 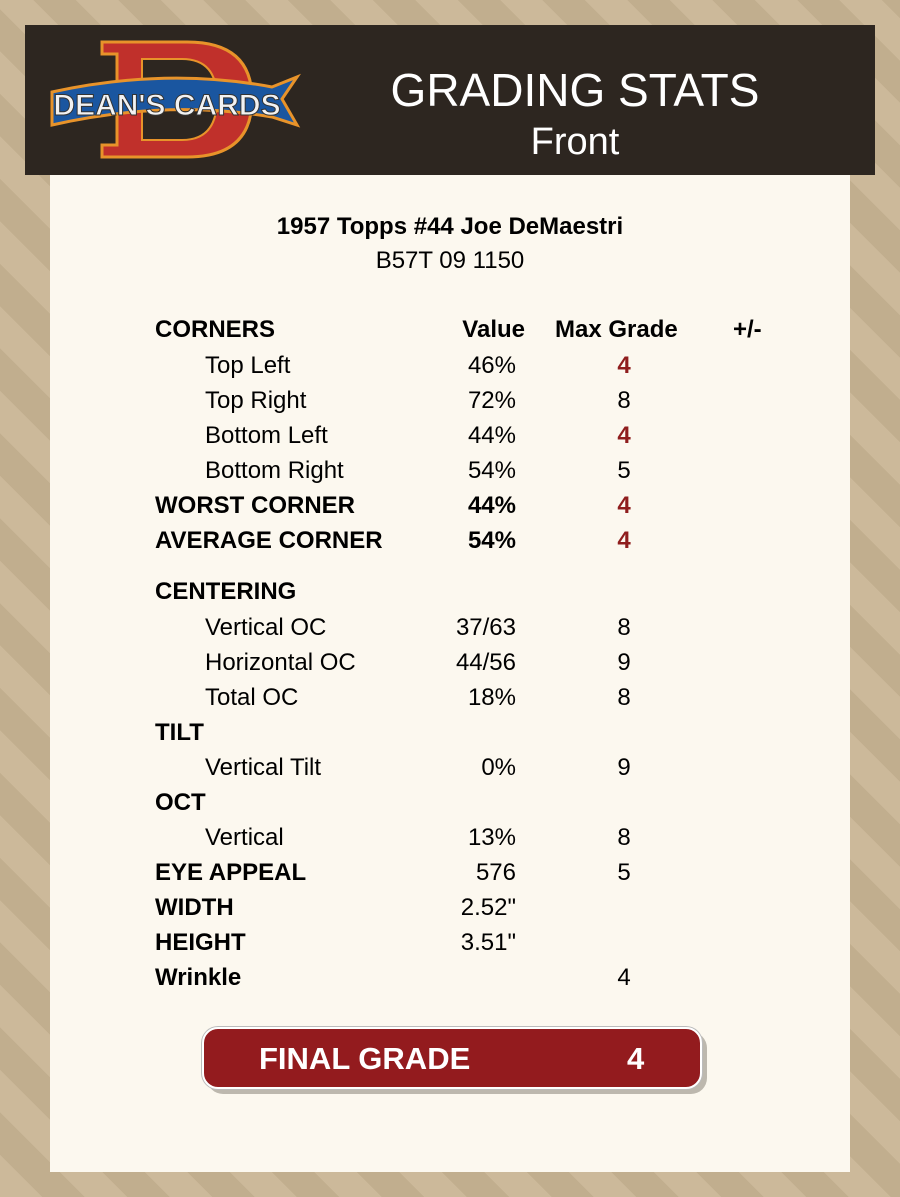 I want to click on row-label: WIDTH, so click(x=194, y=907).